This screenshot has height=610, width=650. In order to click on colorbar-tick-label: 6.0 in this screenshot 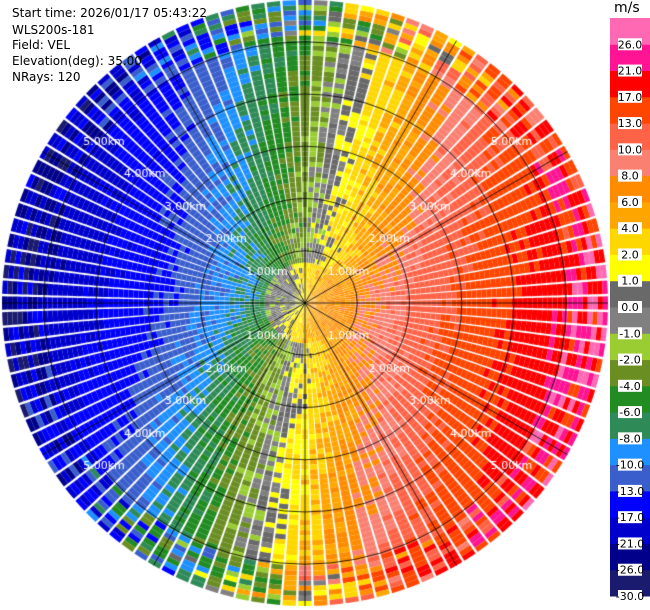, I will do `click(630, 202)`.